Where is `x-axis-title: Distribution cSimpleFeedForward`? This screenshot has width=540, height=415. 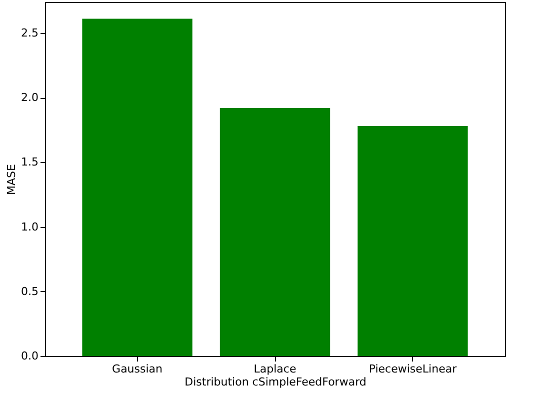 x-axis-title: Distribution cSimpleFeedForward is located at coordinates (275, 382).